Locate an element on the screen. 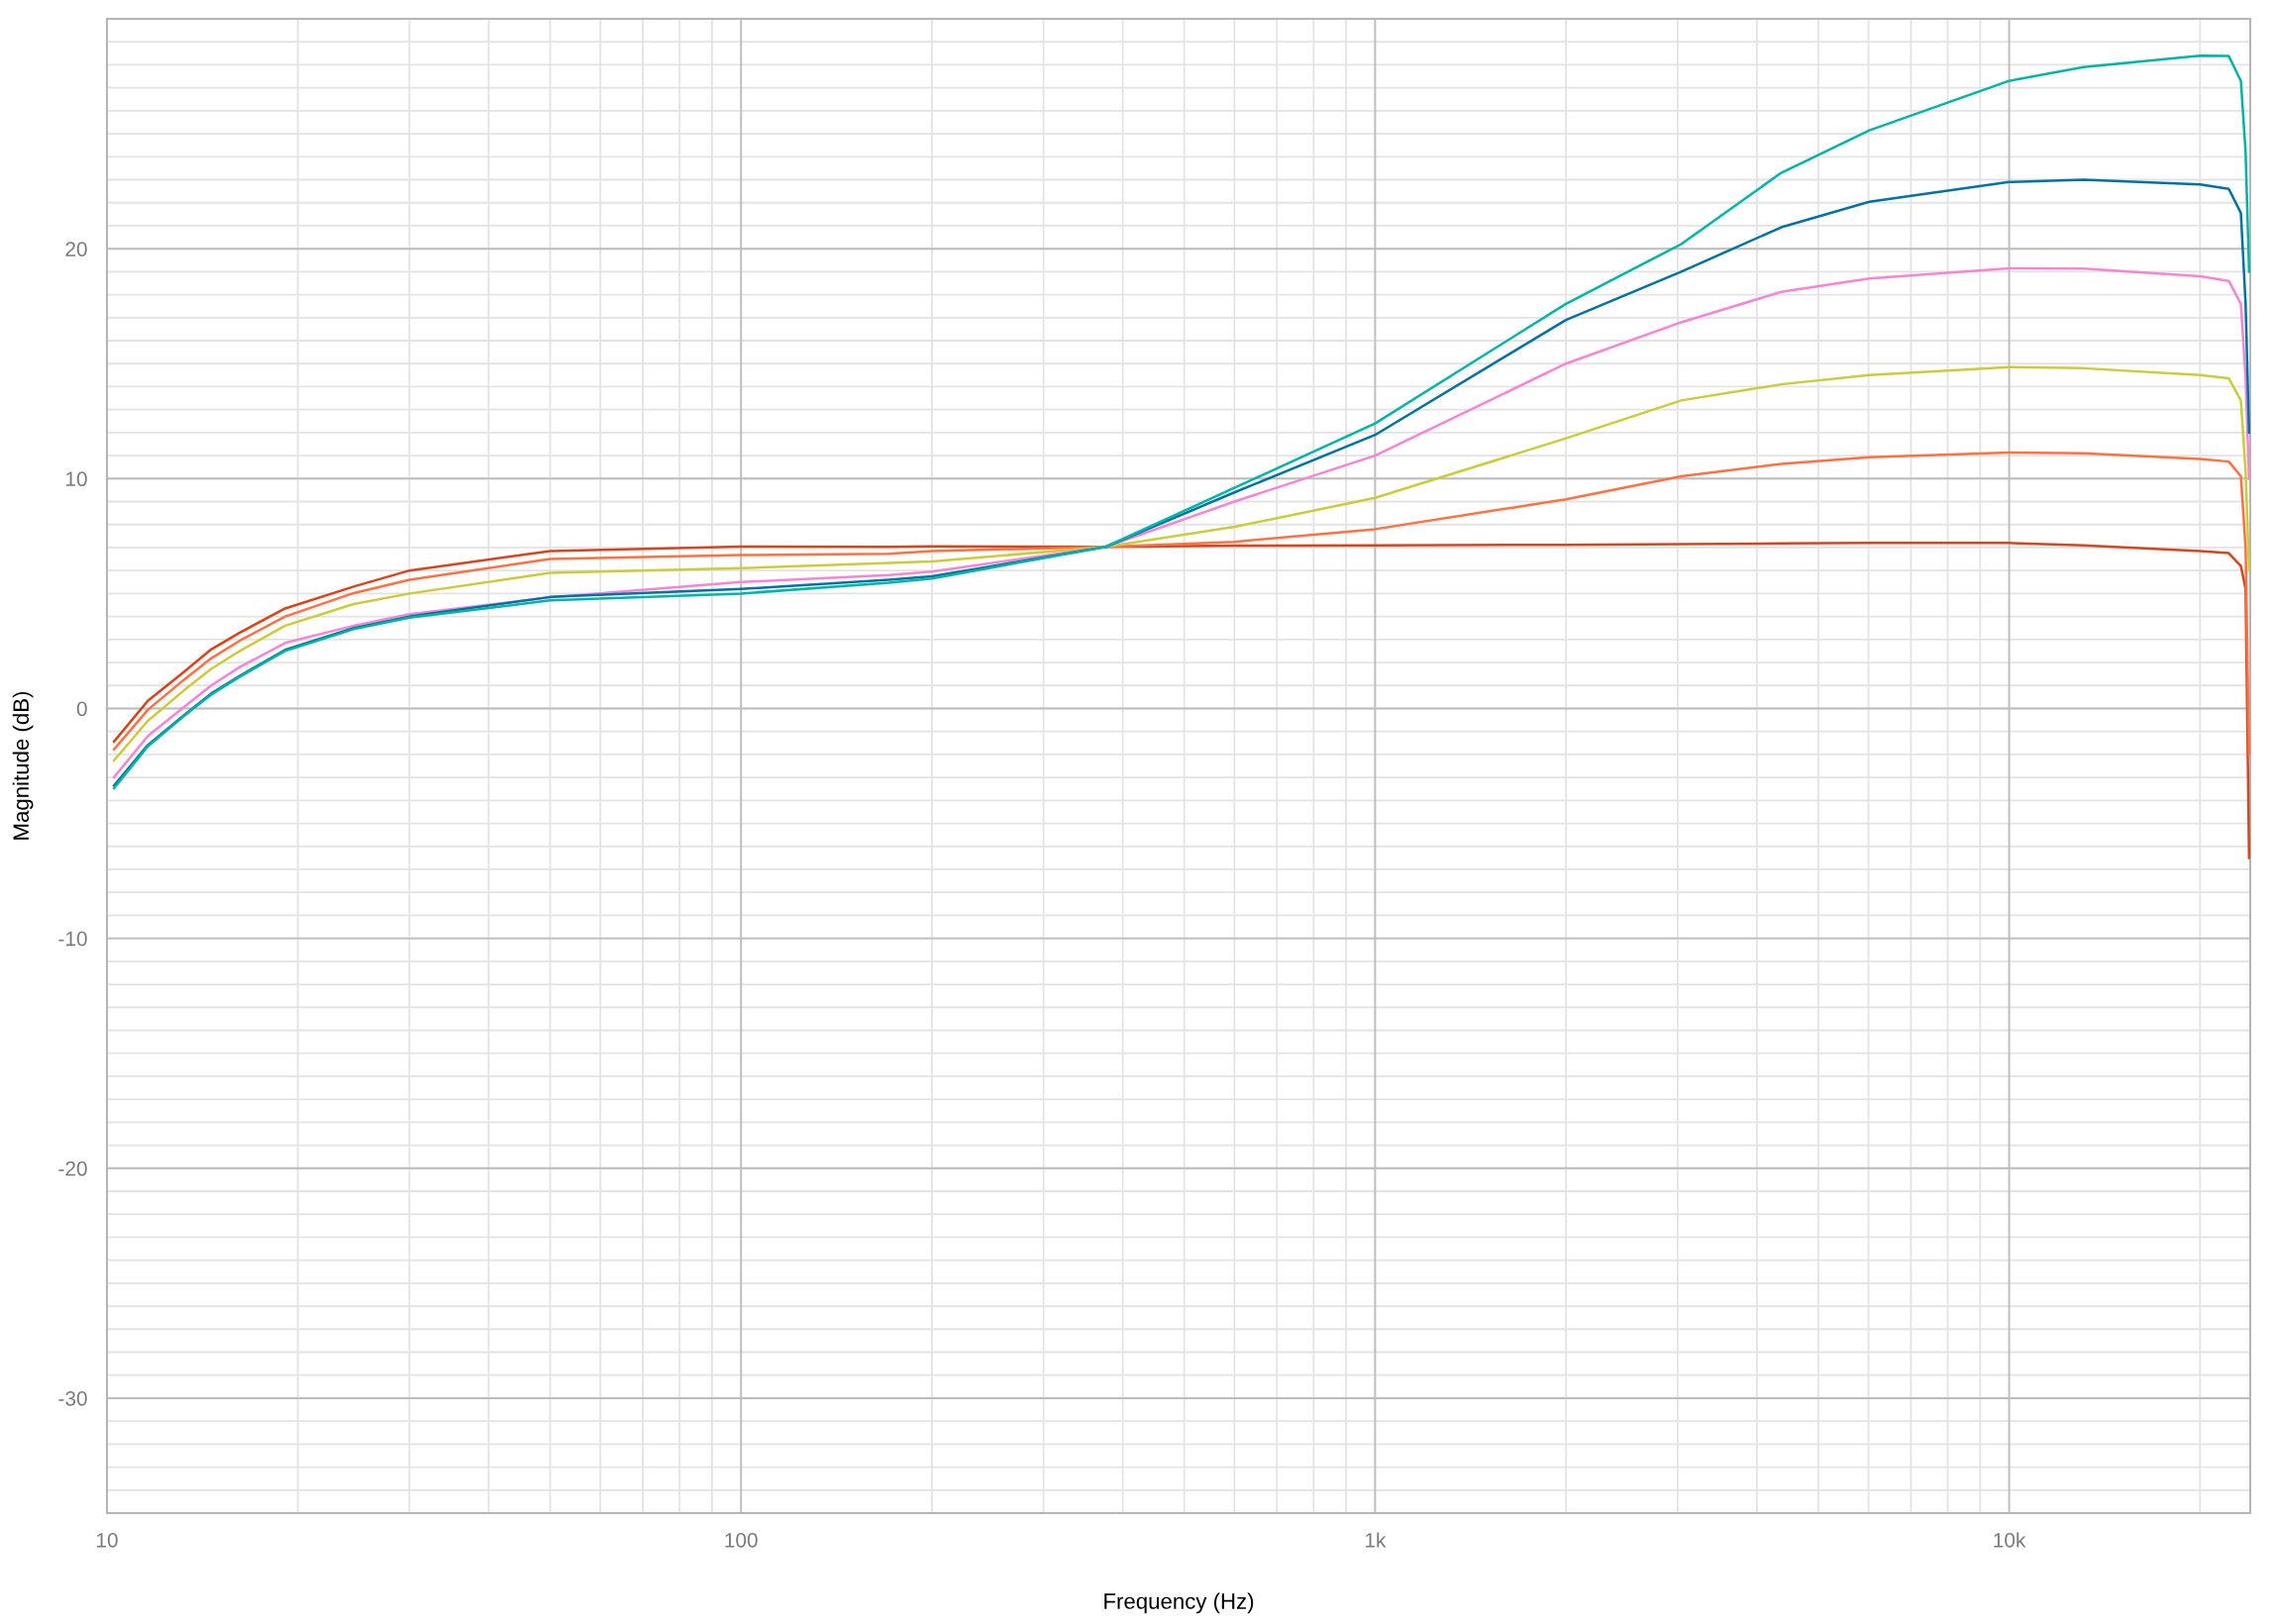 This screenshot has width=2274, height=1624. x-axis-title: Frequency (Hz) is located at coordinates (1179, 1603).